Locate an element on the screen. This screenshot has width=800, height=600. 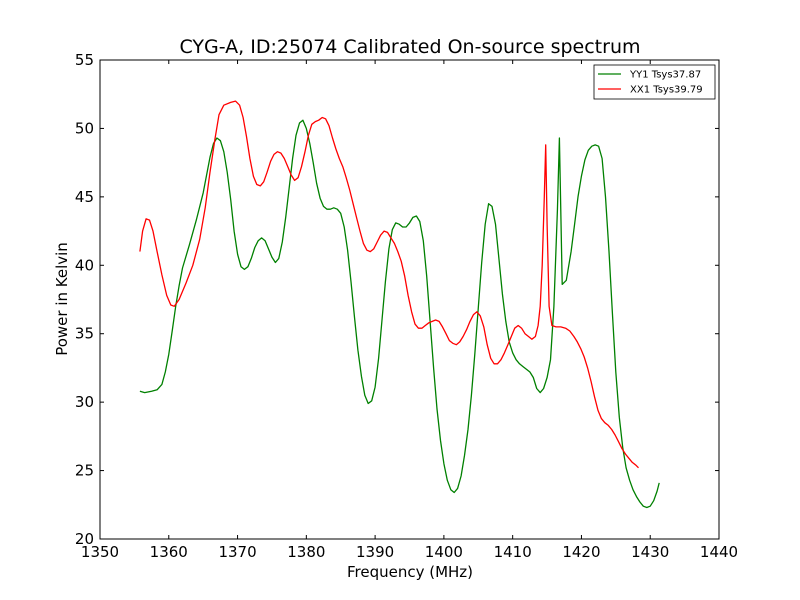
x-tick-label: 1420 is located at coordinates (581, 552).